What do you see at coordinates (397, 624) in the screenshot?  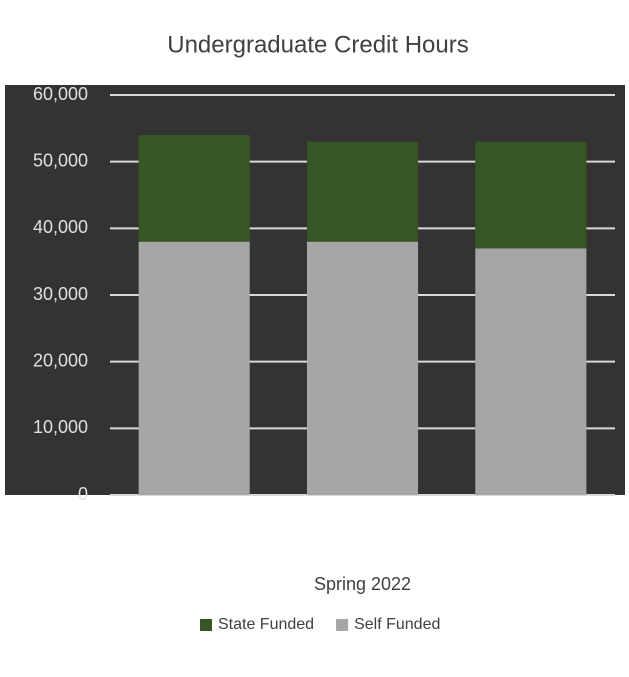 I see `legend-label: Self Funded` at bounding box center [397, 624].